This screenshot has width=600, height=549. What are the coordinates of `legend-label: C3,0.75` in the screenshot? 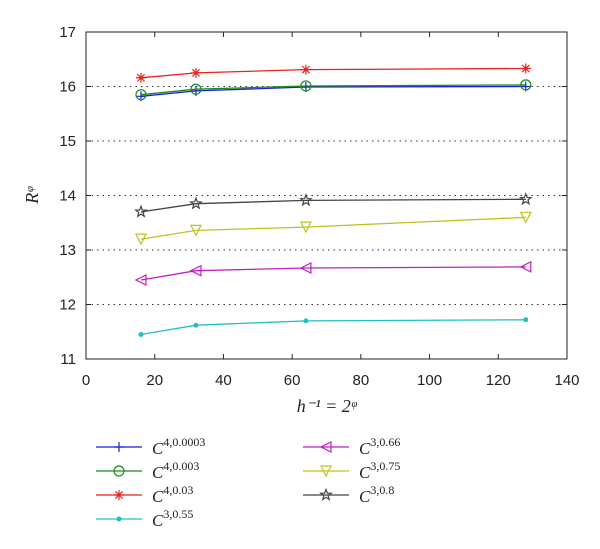 It's located at (379, 470).